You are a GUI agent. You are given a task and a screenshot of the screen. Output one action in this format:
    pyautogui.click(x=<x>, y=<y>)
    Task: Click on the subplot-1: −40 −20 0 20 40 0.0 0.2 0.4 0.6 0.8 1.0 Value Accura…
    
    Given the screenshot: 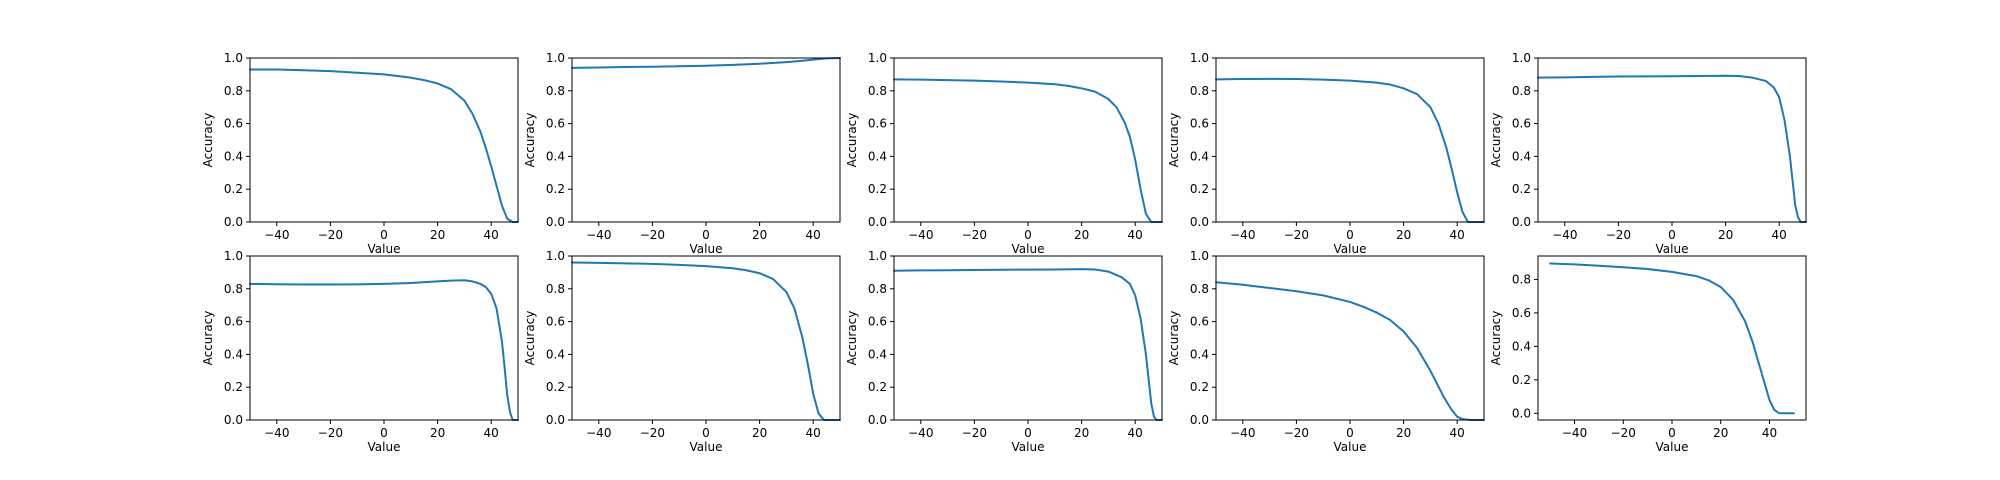 What is the action you would take?
    pyautogui.click(x=360, y=153)
    